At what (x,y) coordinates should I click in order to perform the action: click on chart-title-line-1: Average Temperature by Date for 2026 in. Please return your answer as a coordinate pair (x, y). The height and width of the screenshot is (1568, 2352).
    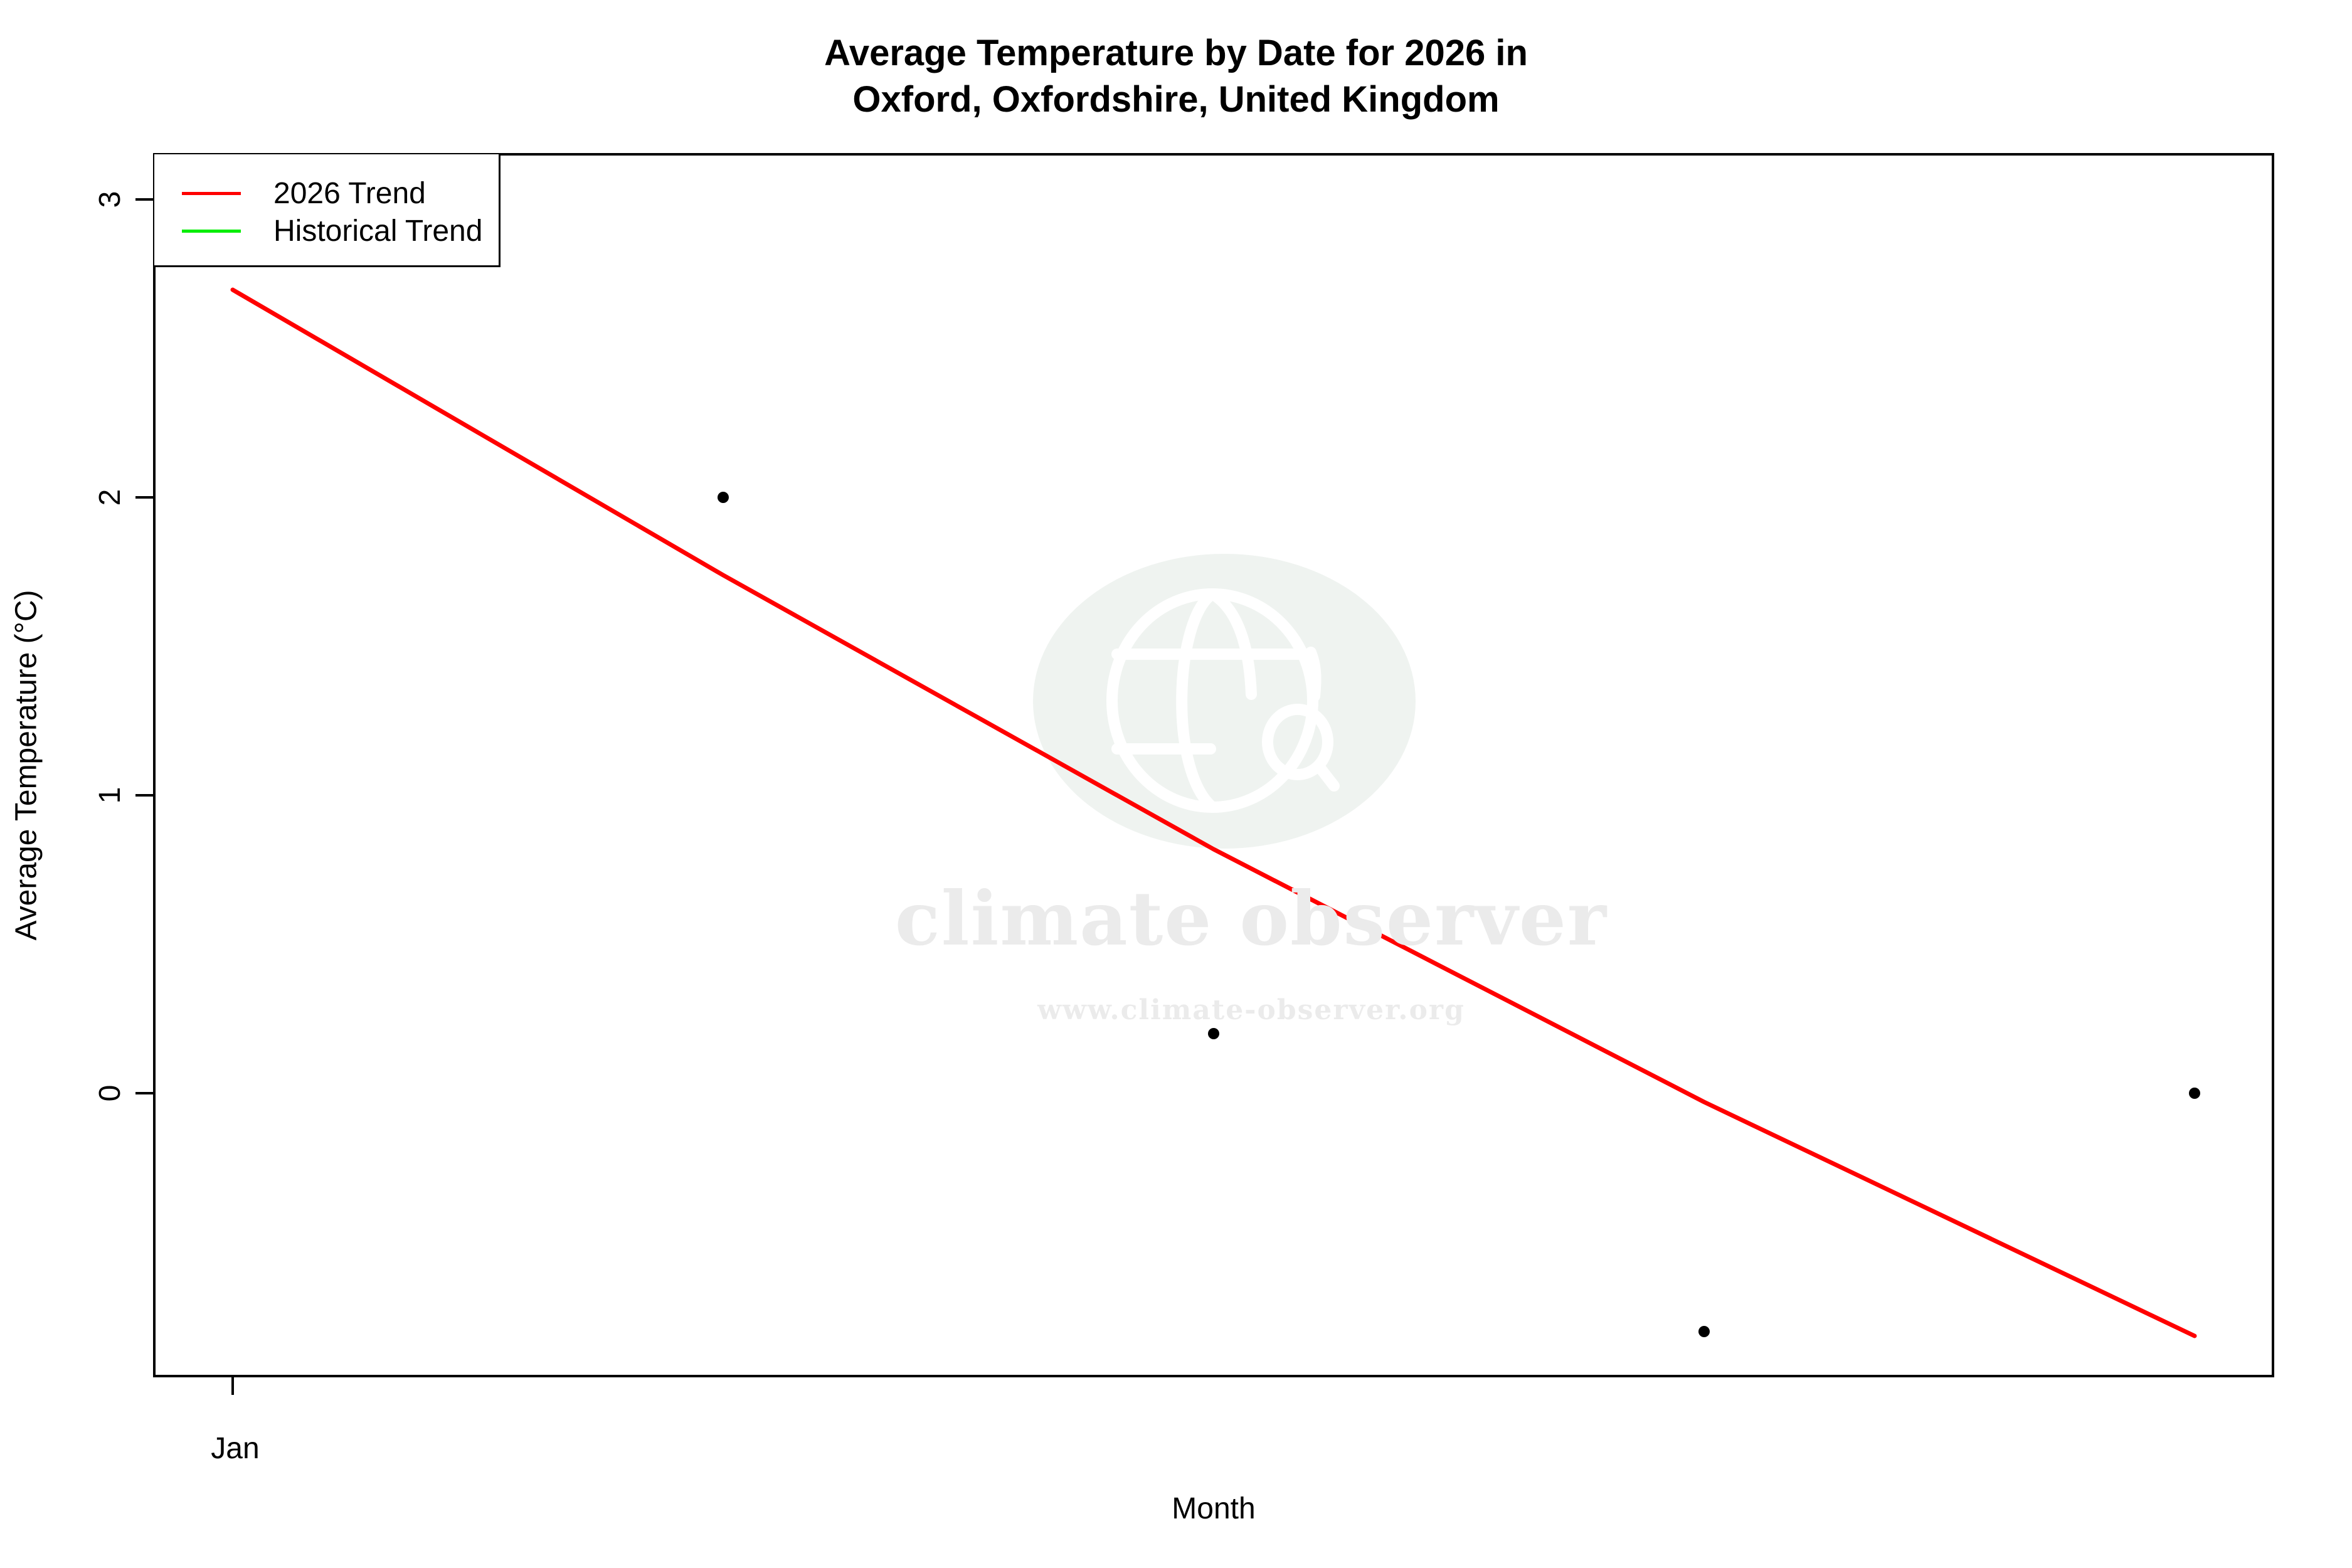
    Looking at the image, I should click on (1176, 53).